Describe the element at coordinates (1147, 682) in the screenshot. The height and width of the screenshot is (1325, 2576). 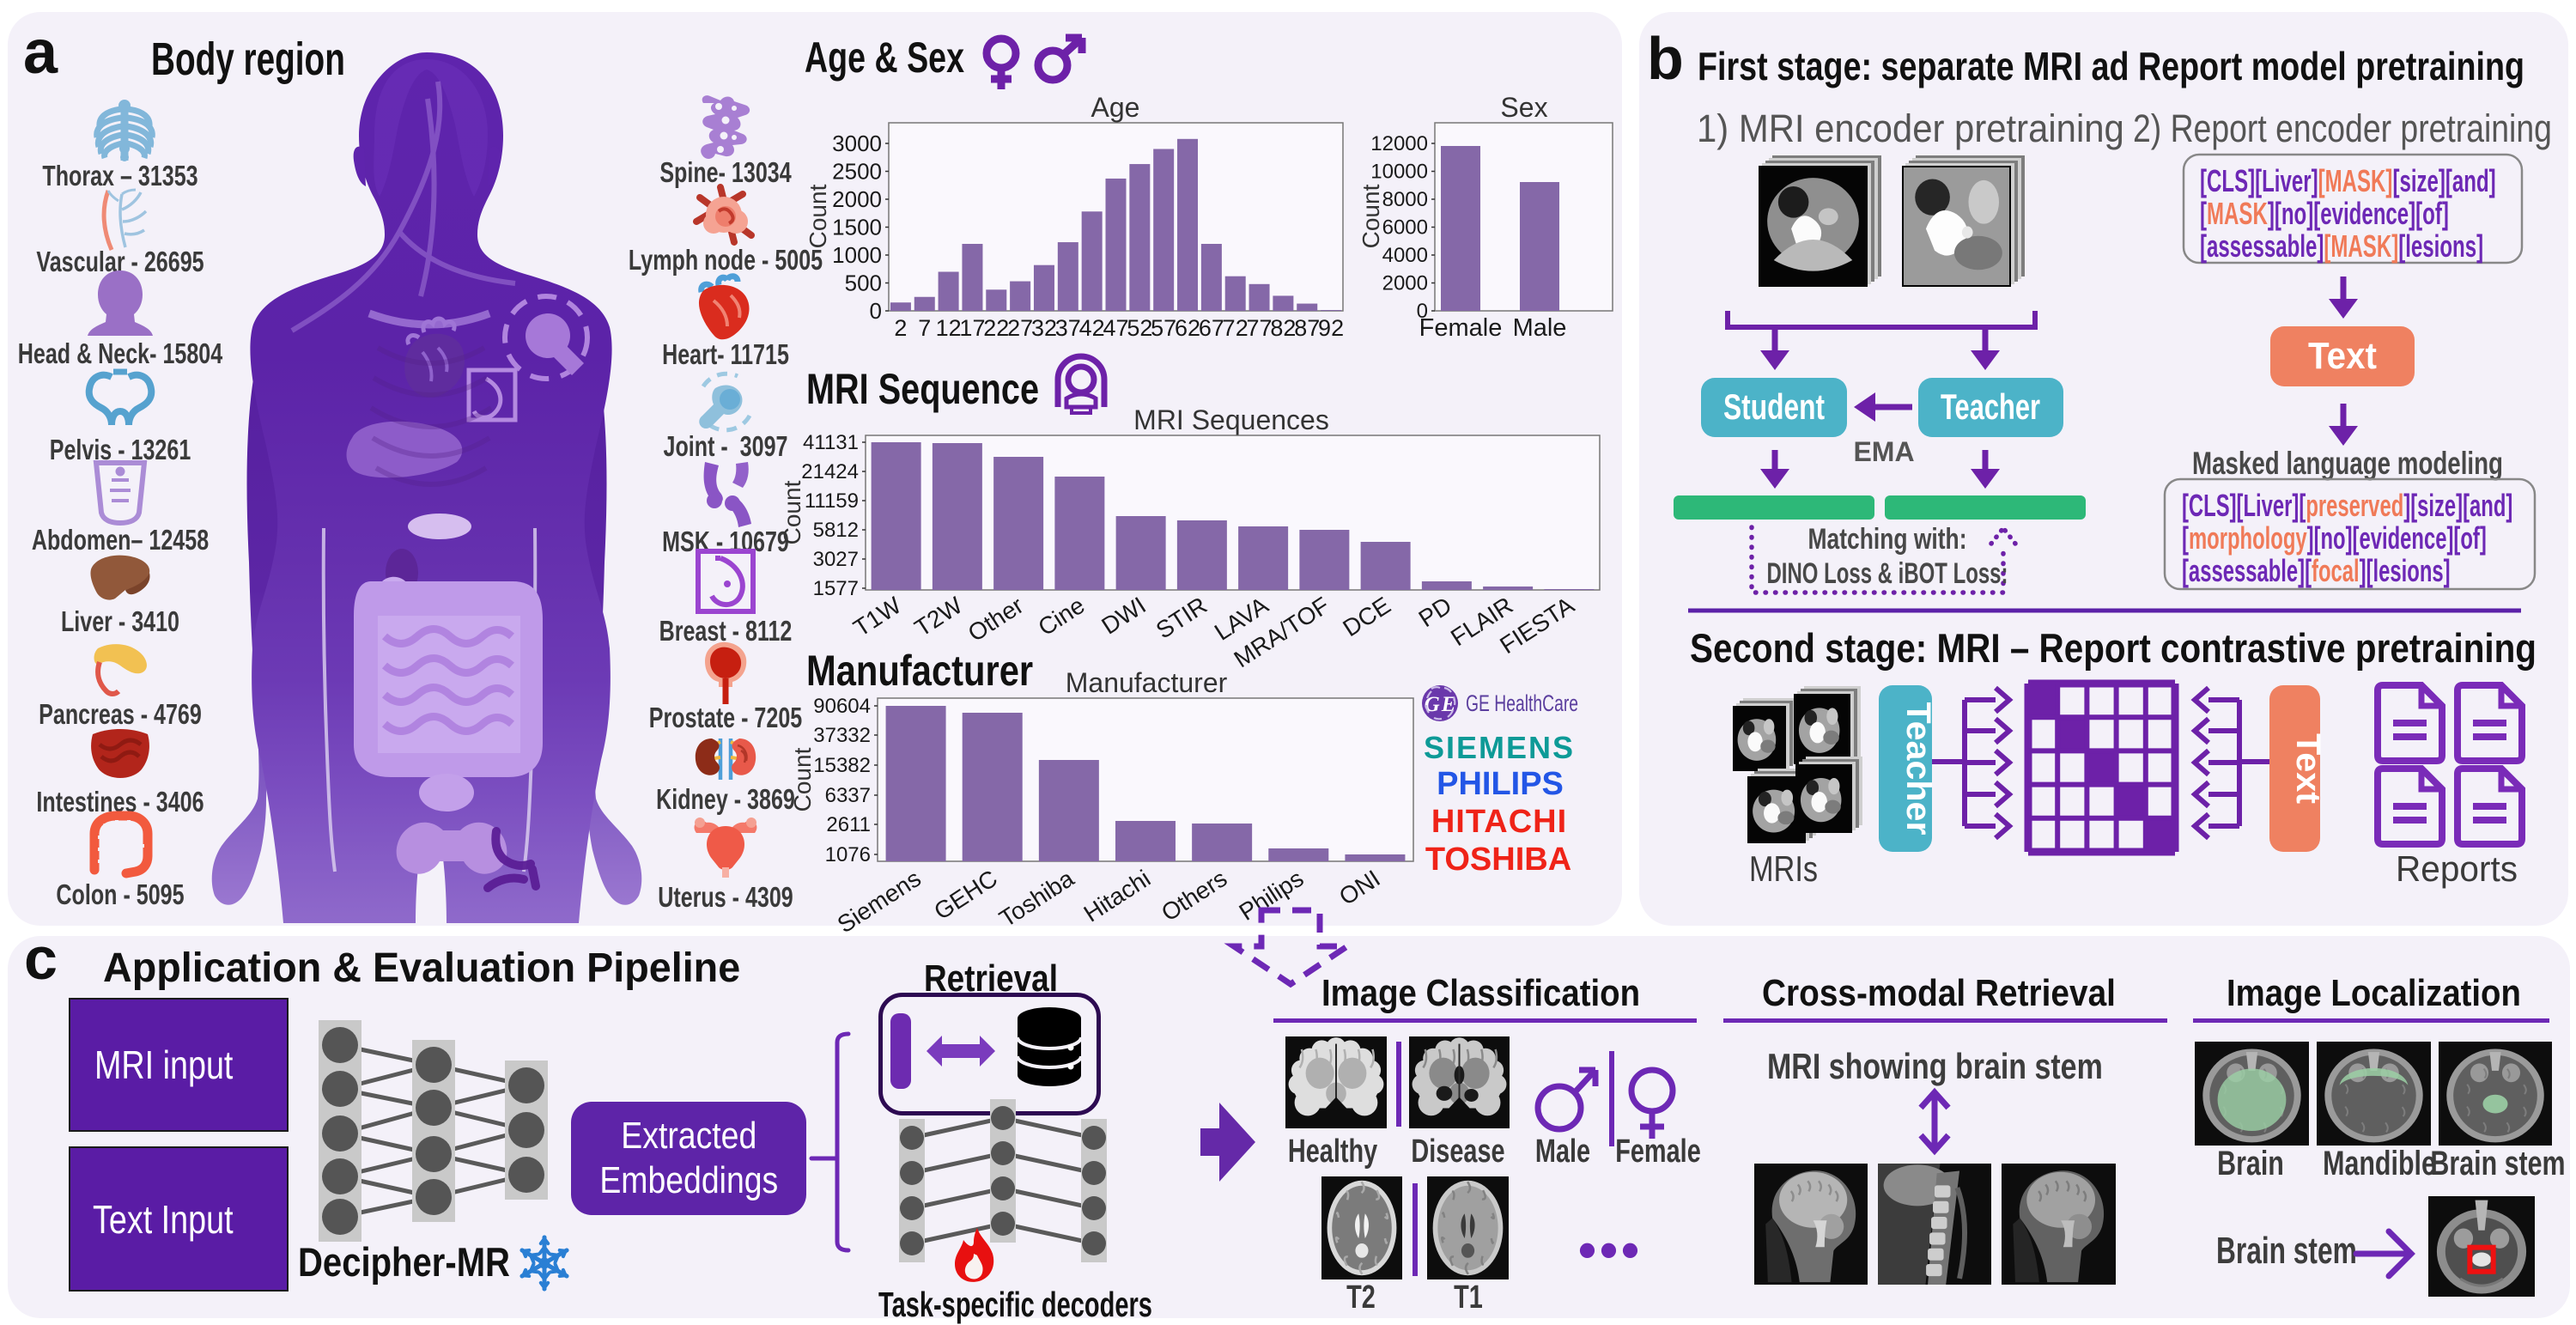
I see `svg-text: Manufacturer` at that location.